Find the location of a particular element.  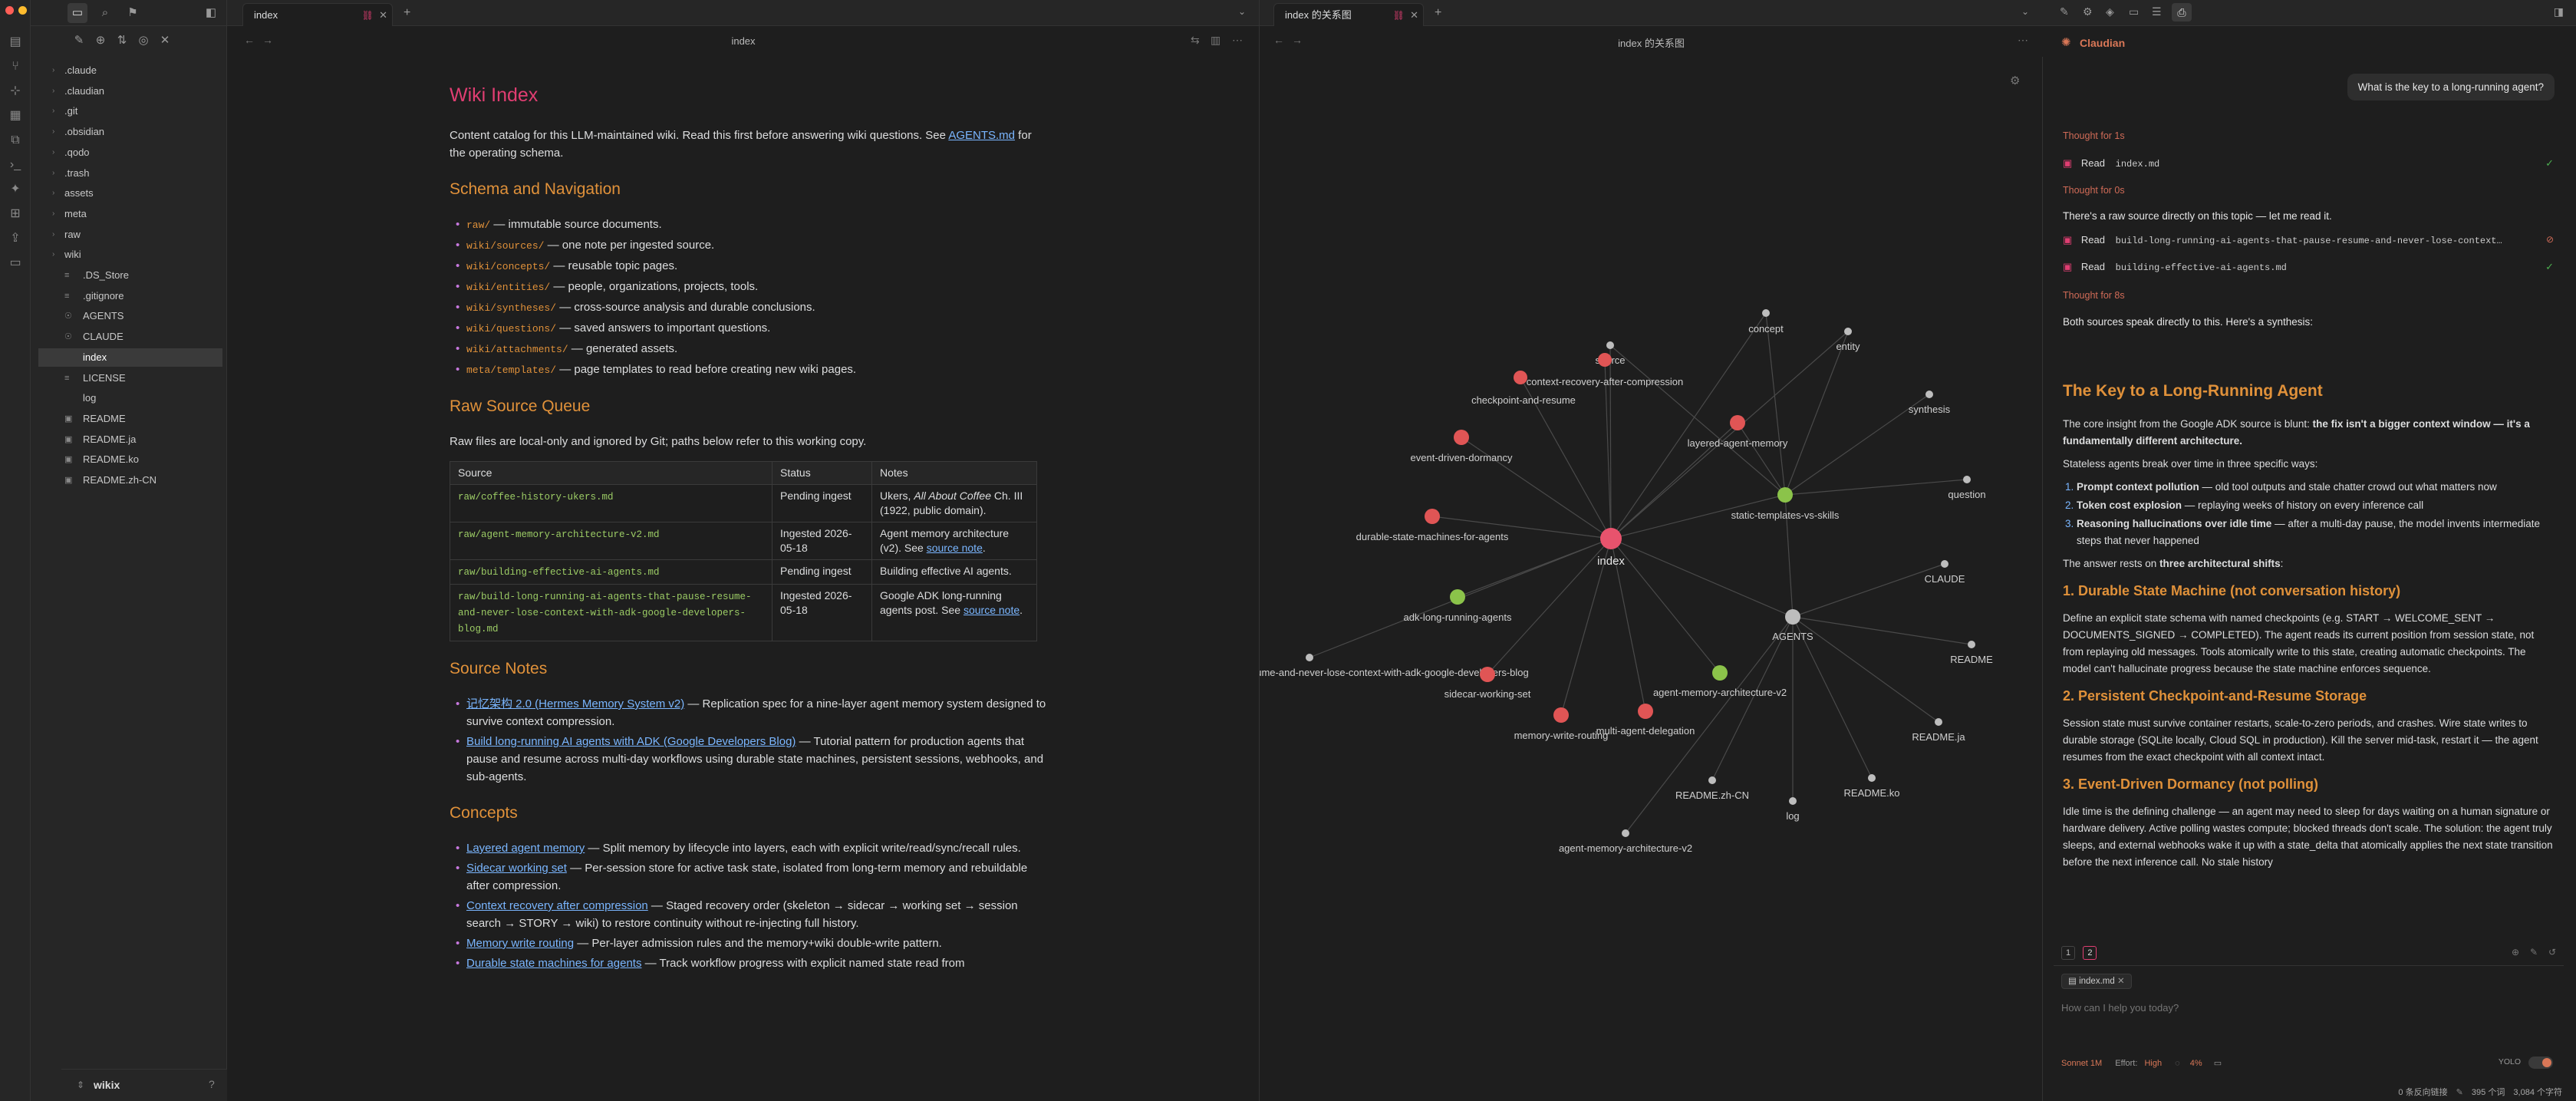

help-icon: ? is located at coordinates (212, 1084).